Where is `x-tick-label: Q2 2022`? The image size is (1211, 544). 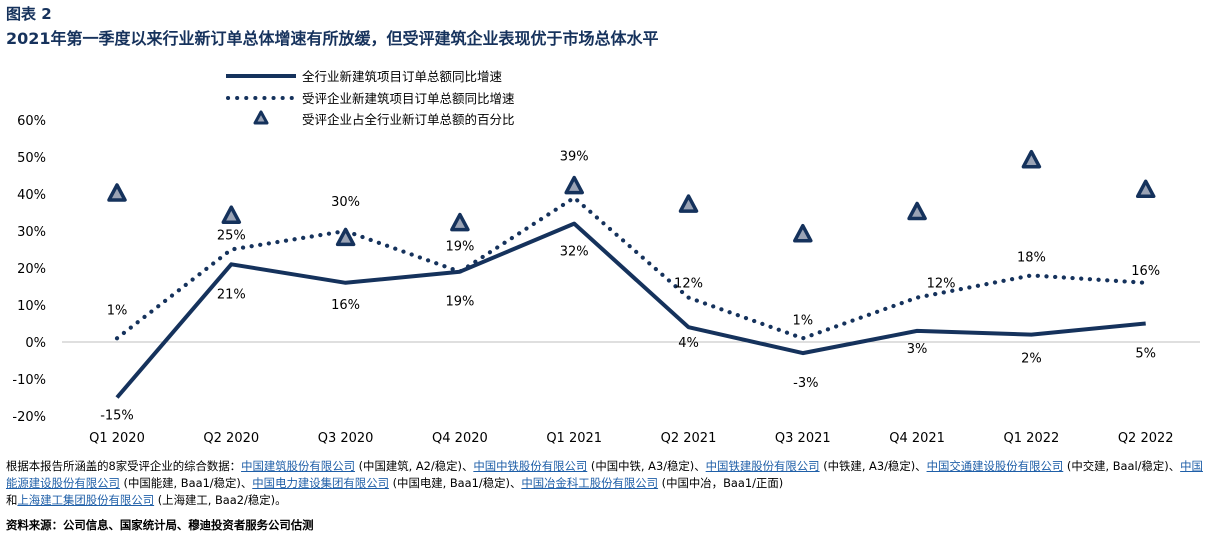
x-tick-label: Q2 2022 is located at coordinates (1146, 438).